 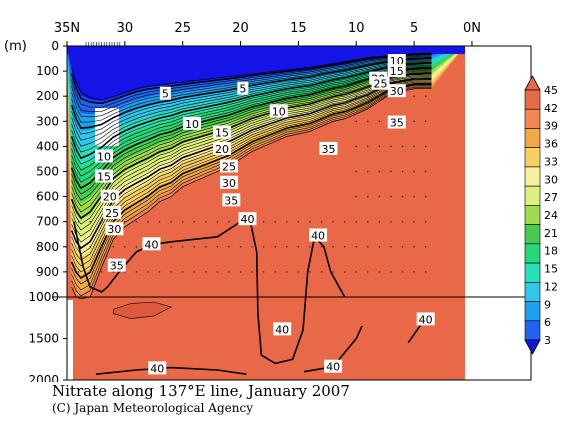 I want to click on x-tick-label: 20, so click(x=240, y=28).